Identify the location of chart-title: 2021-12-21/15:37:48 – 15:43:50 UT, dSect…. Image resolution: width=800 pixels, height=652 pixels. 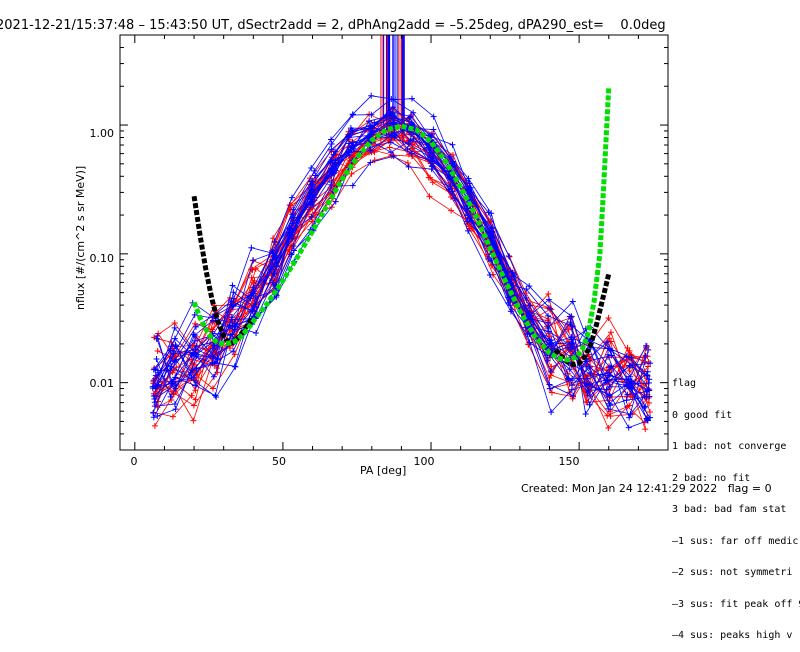
(333, 25).